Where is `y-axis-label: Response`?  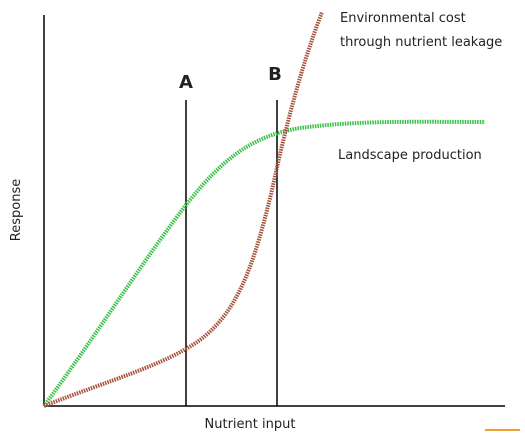 y-axis-label: Response is located at coordinates (16, 210).